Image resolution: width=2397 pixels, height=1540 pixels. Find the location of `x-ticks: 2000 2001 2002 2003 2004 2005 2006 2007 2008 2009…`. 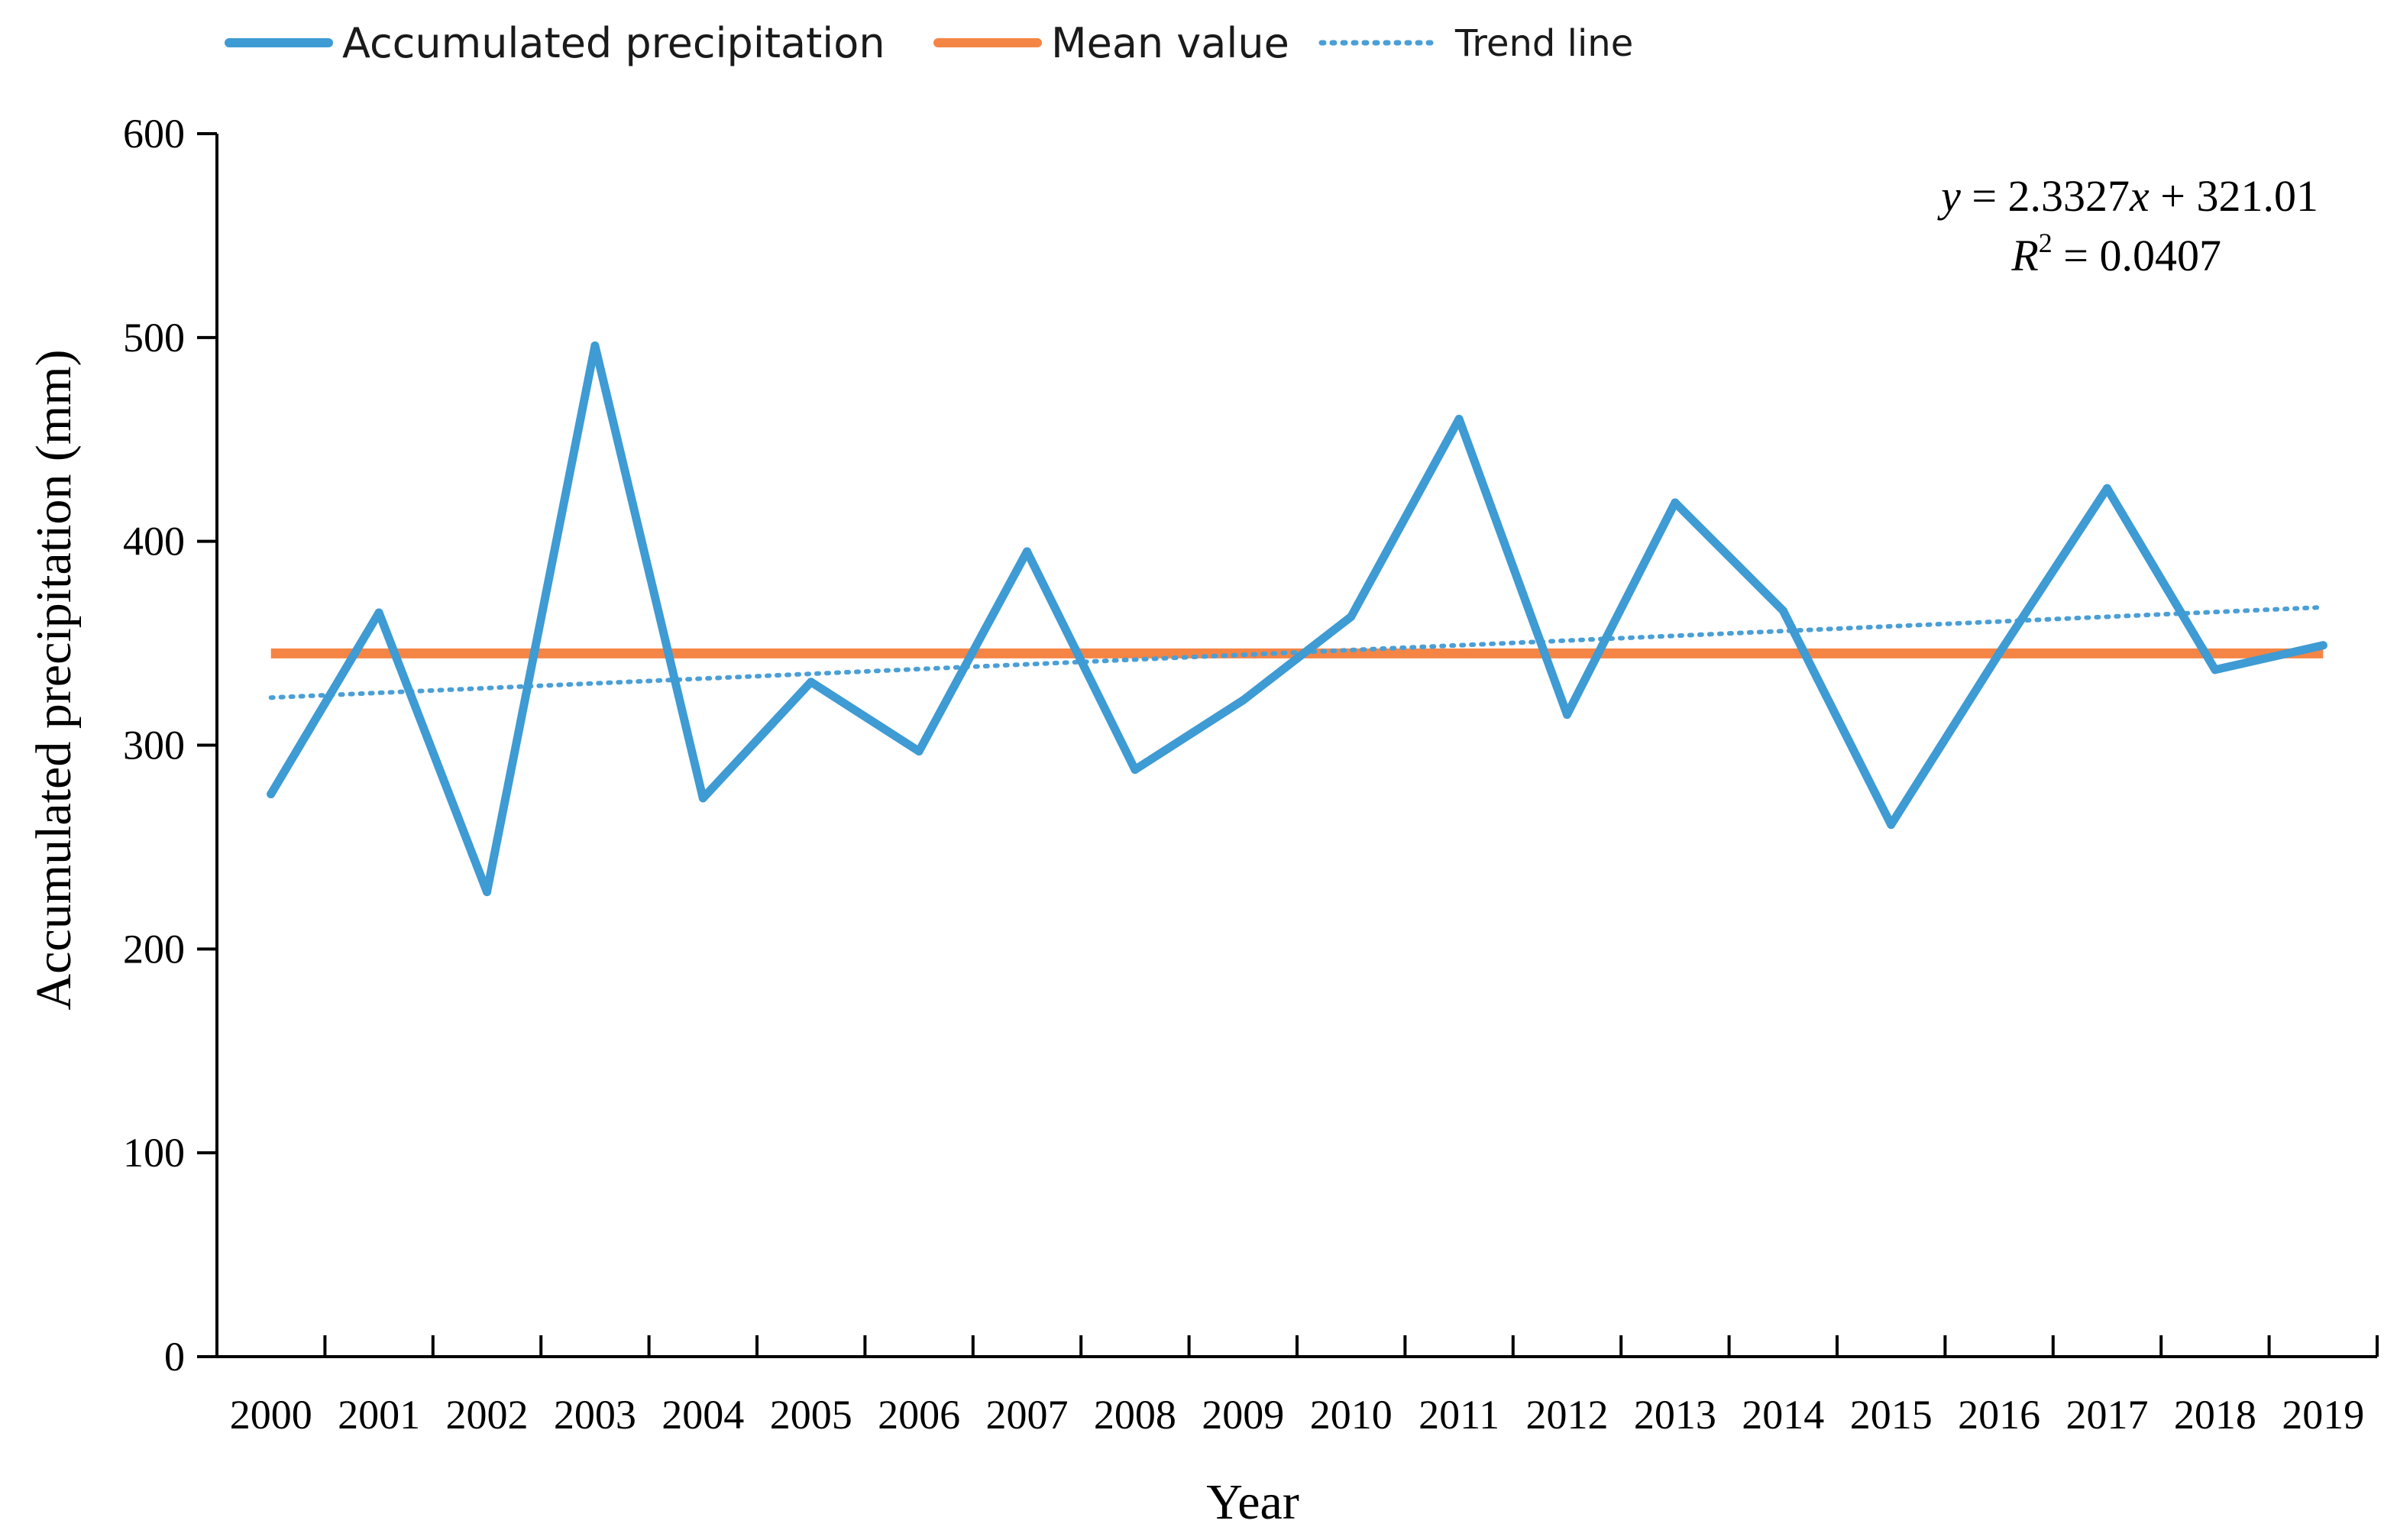

x-ticks: 2000 2001 2002 2003 2004 2005 2006 2007 2008 2009… is located at coordinates (1304, 1386).